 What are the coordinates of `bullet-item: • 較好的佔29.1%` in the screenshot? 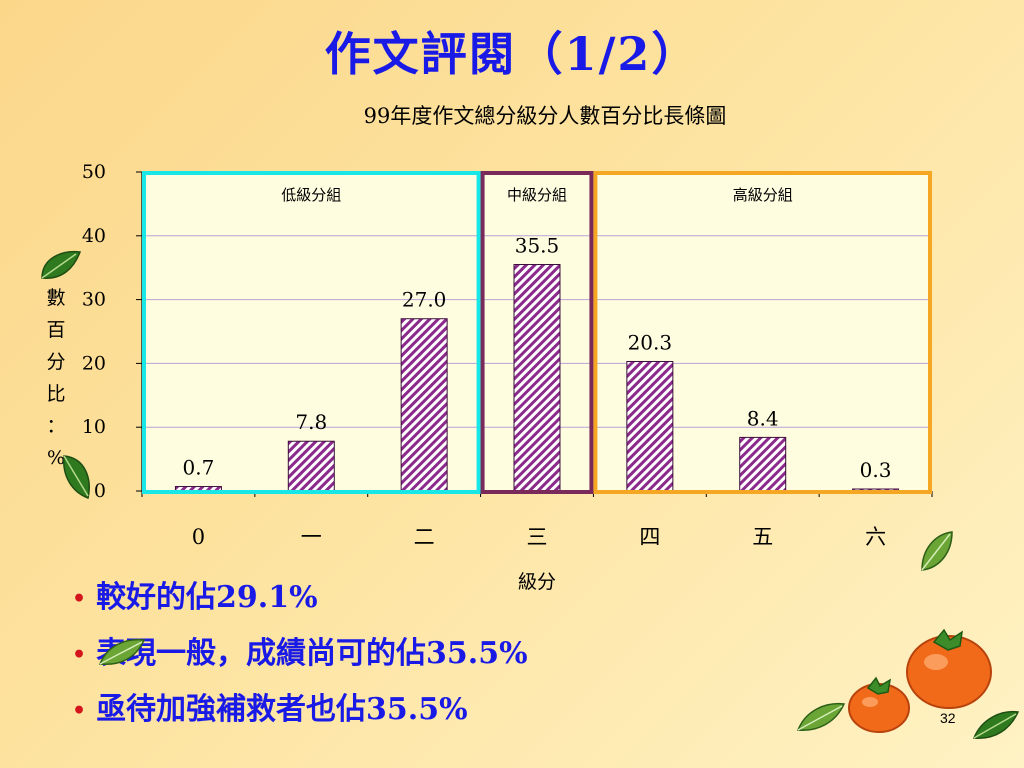 It's located at (300, 598).